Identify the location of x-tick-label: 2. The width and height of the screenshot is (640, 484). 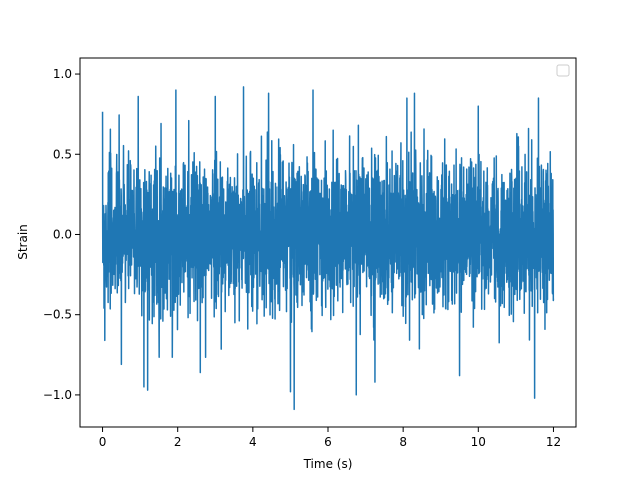
(178, 442).